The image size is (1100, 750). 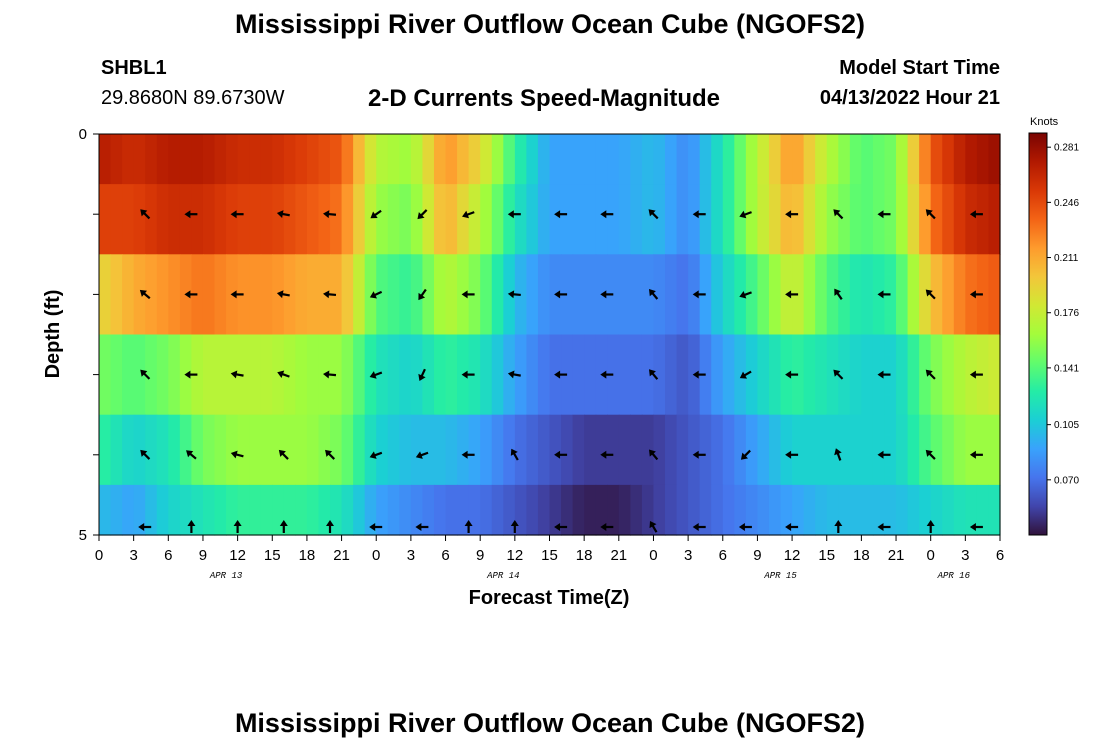 I want to click on x-tick-label: 18, so click(x=584, y=555).